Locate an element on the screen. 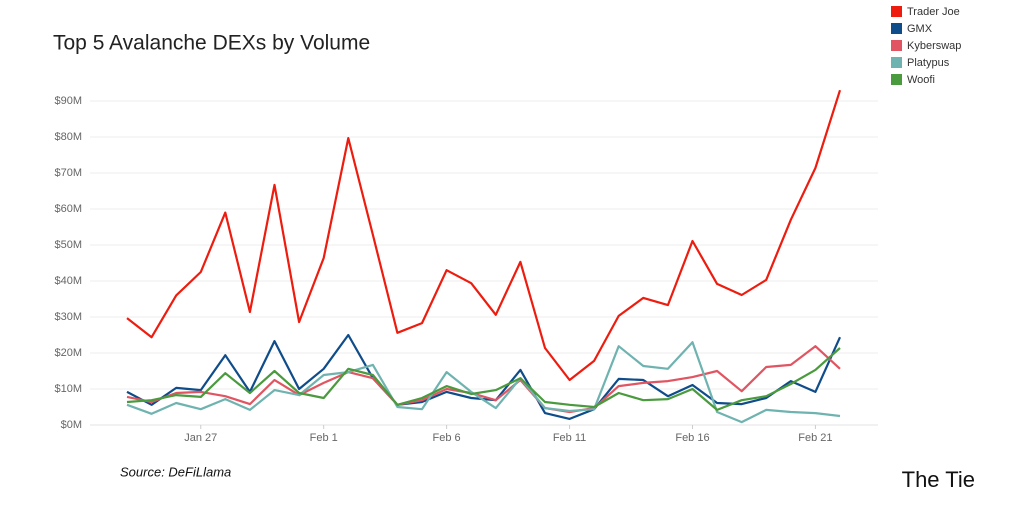  y-tick-label: $20M is located at coordinates (68, 353).